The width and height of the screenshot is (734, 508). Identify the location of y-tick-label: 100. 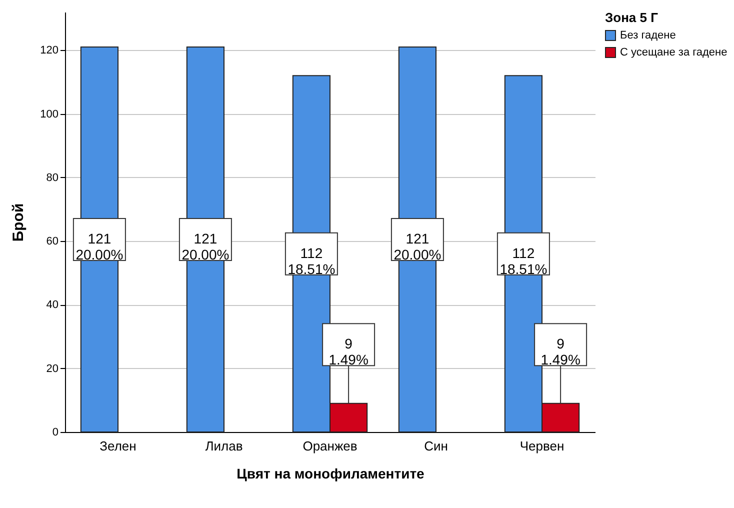
(49, 114).